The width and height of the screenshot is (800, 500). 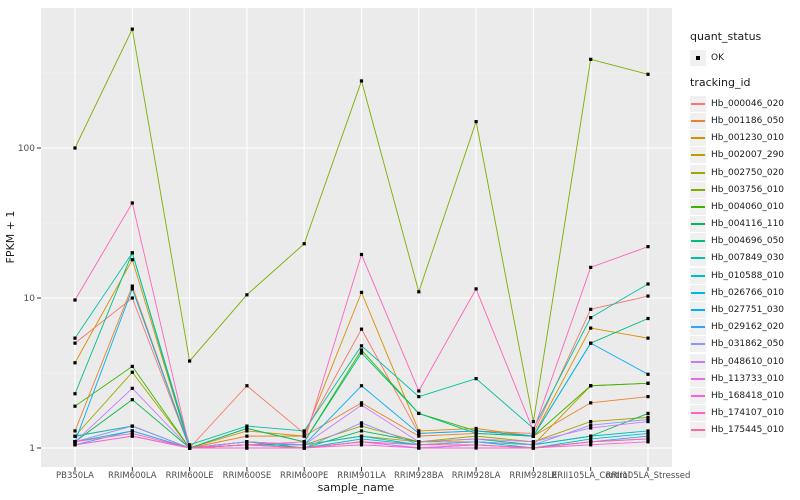 What do you see at coordinates (748, 275) in the screenshot?
I see `legend-item-label: Hb_010588_010` at bounding box center [748, 275].